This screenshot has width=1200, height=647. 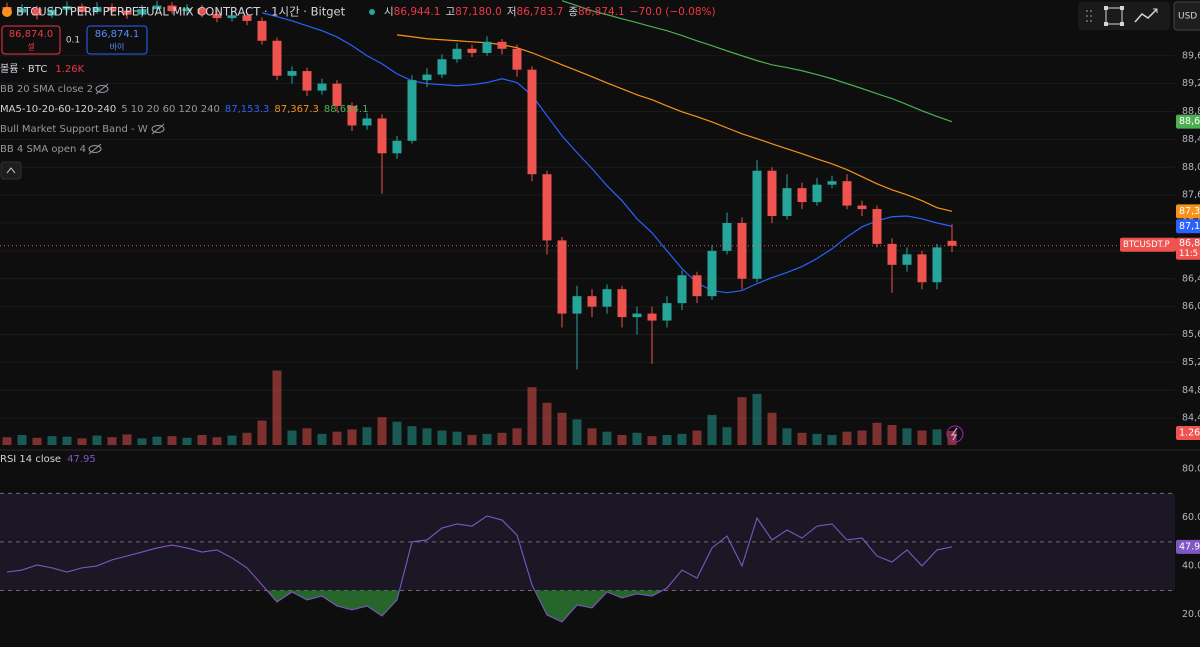 I want to click on buy-button, so click(x=117, y=40).